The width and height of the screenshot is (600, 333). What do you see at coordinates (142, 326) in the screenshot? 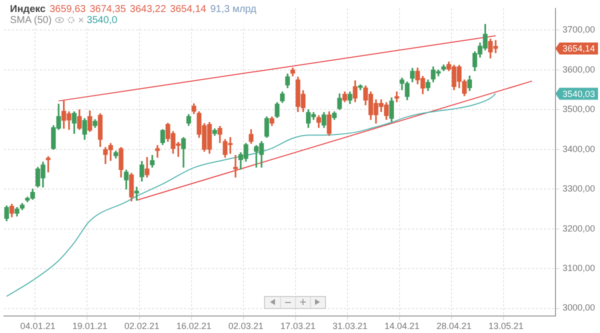
I see `x-tick-label: 02.02.21` at bounding box center [142, 326].